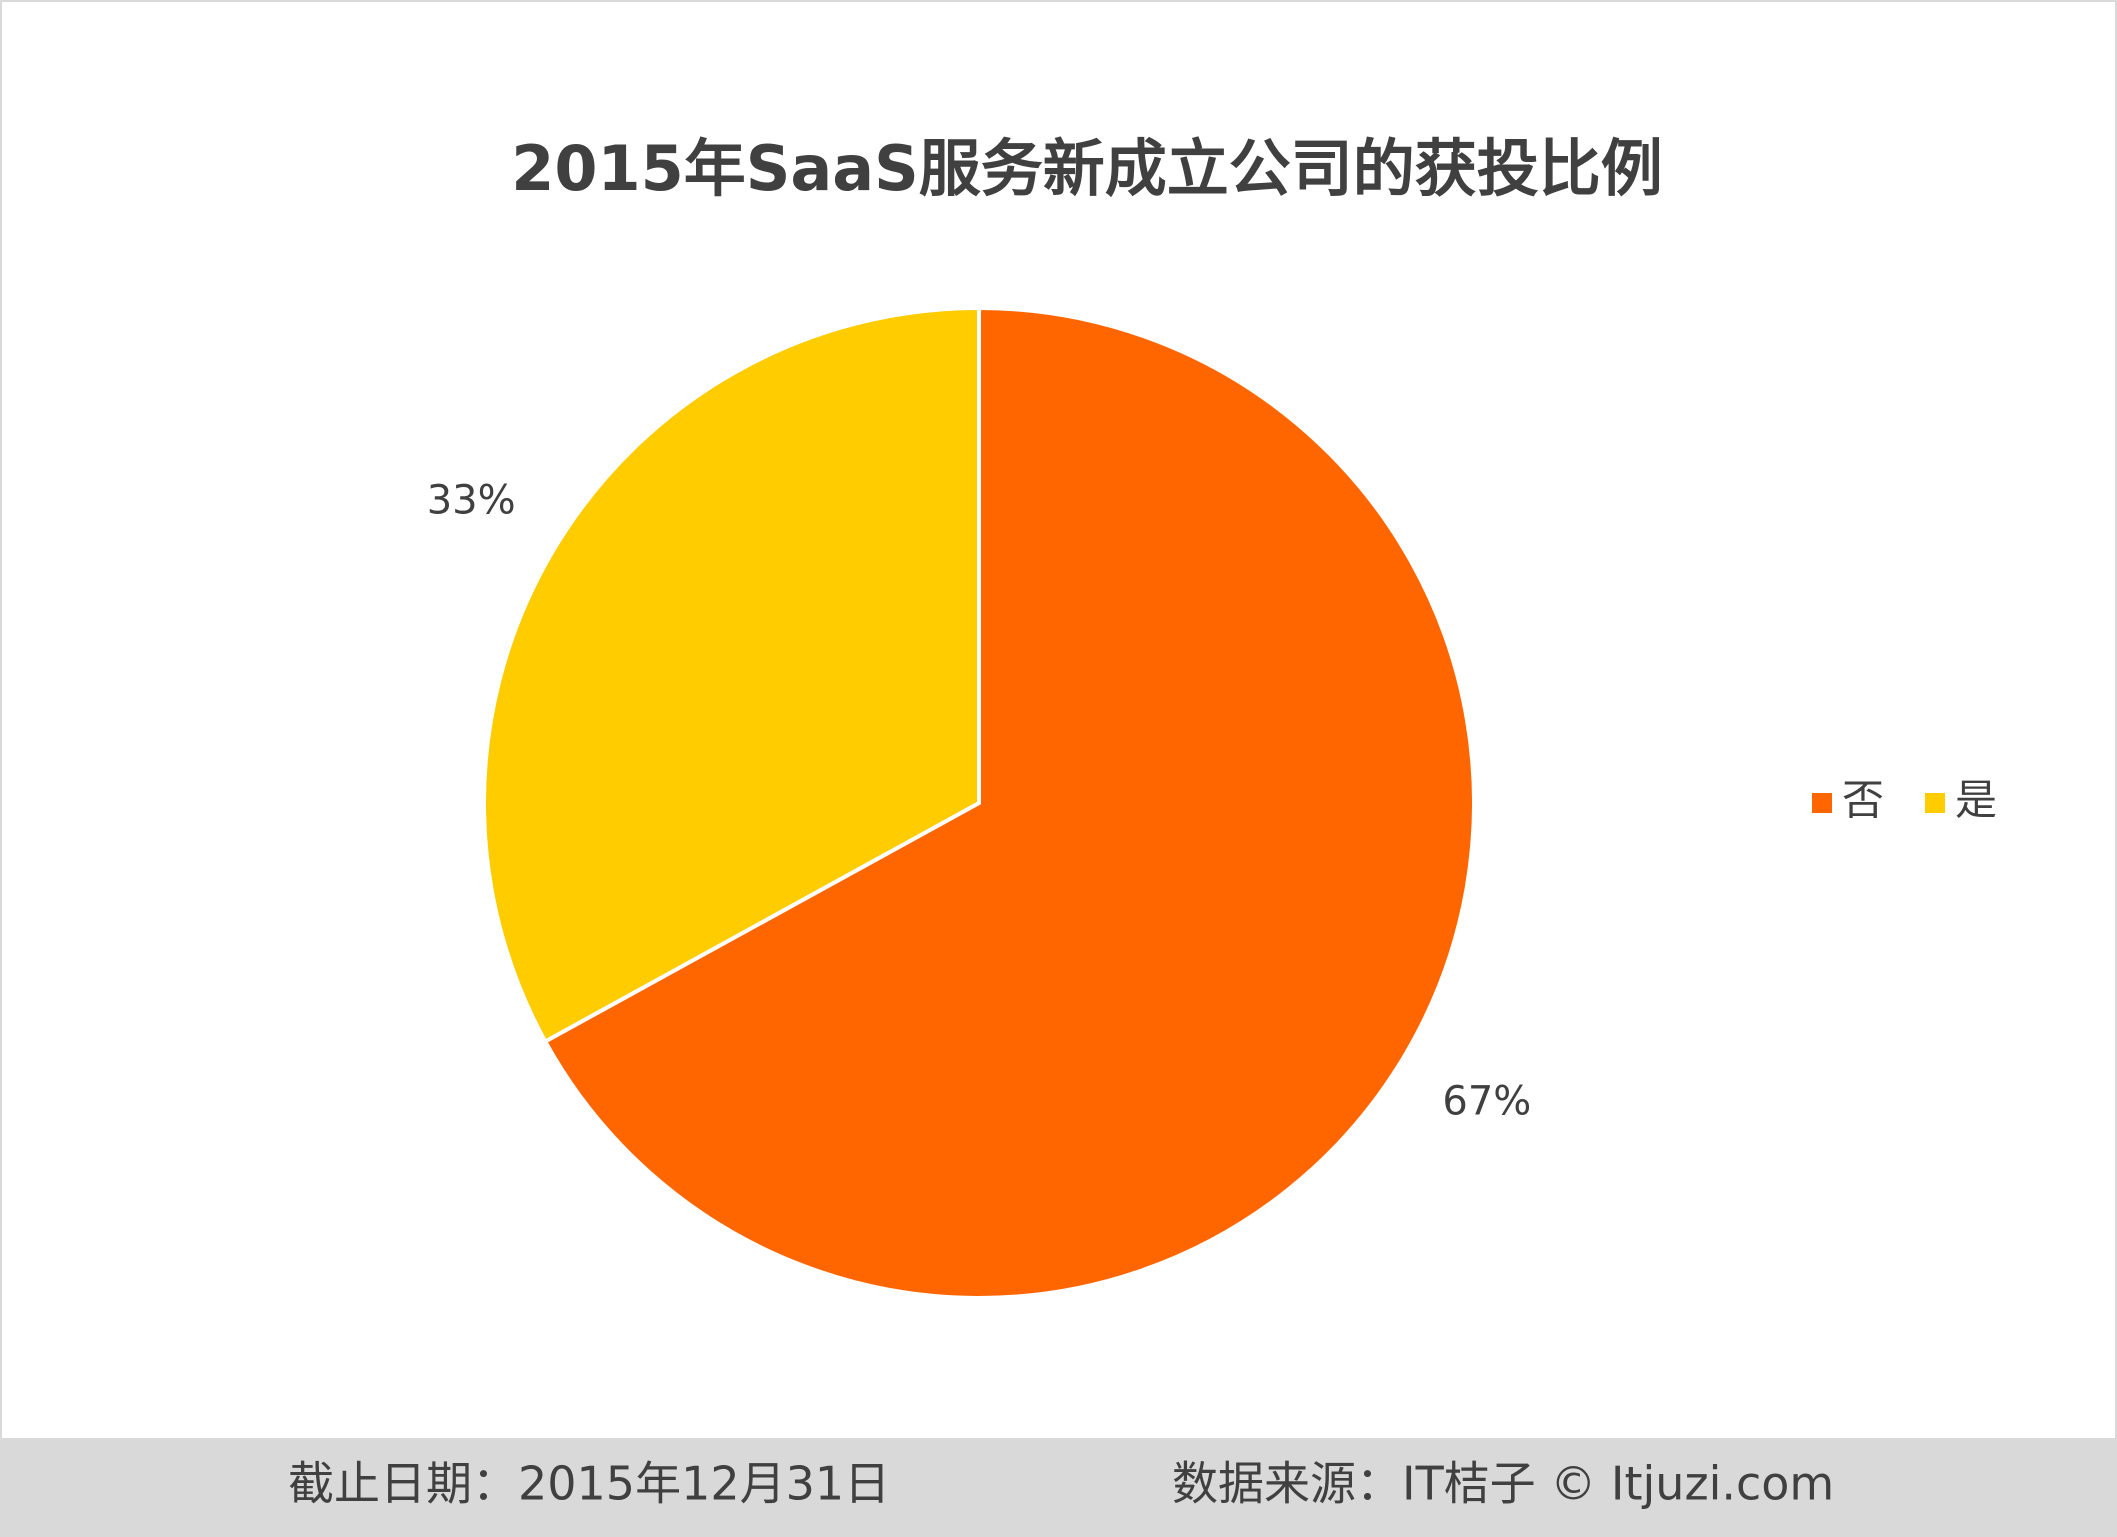 Image resolution: width=2117 pixels, height=1537 pixels. What do you see at coordinates (731, 675) in the screenshot?
I see `pie-slice` at bounding box center [731, 675].